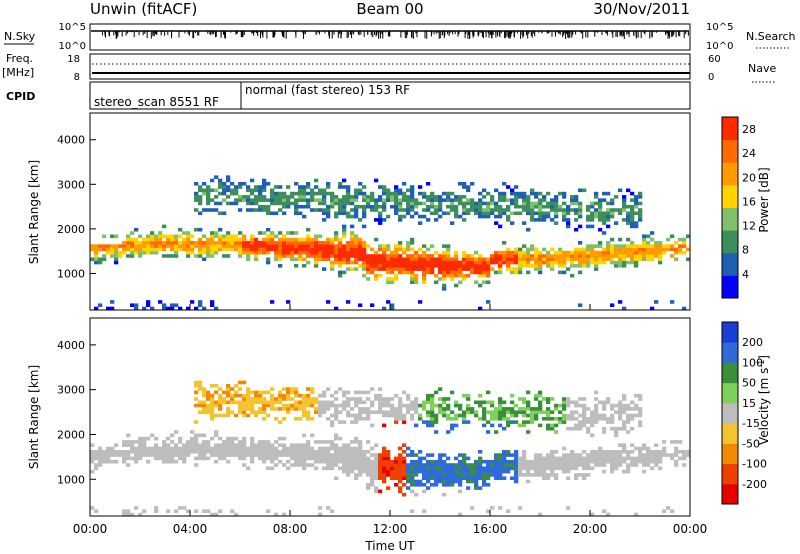 The image size is (800, 554). What do you see at coordinates (754, 464) in the screenshot?
I see `colorbar-tick-label: -100` at bounding box center [754, 464].